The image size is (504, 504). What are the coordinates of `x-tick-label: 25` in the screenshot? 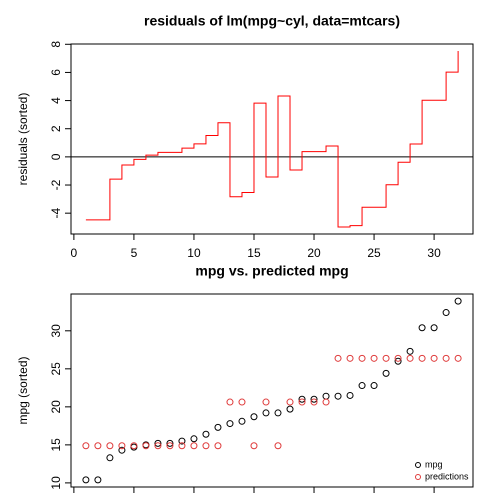 It's located at (374, 253).